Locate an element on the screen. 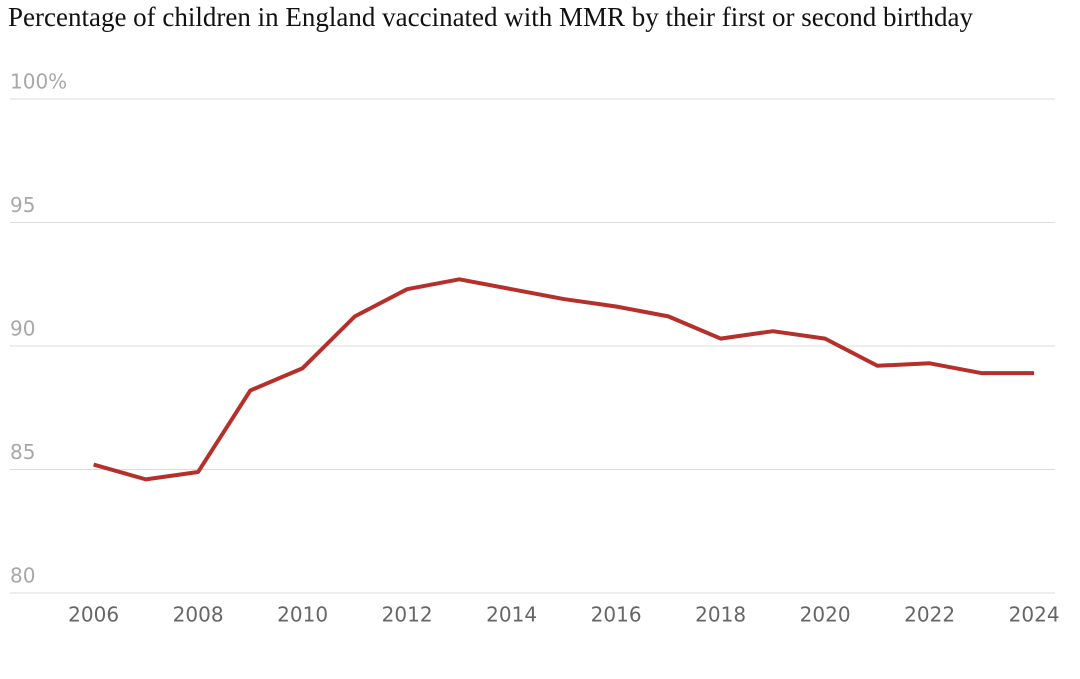 Image resolution: width=1080 pixels, height=679 pixels. x-tick-label: 2020 is located at coordinates (825, 615).